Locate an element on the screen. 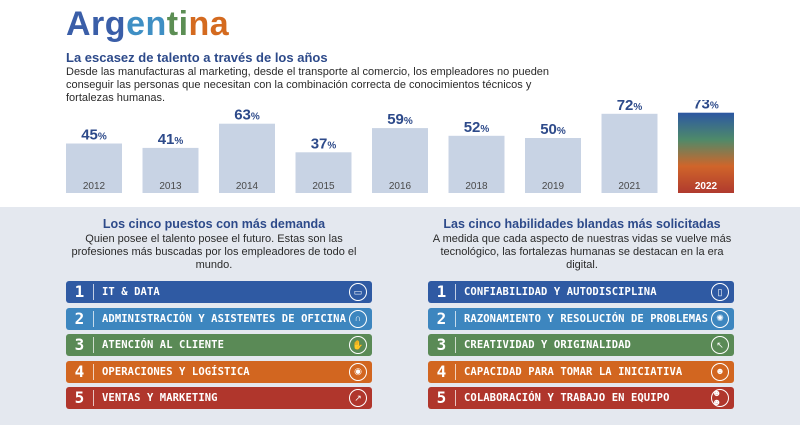 The height and width of the screenshot is (425, 800). value-label-2019: 50% is located at coordinates (553, 129).